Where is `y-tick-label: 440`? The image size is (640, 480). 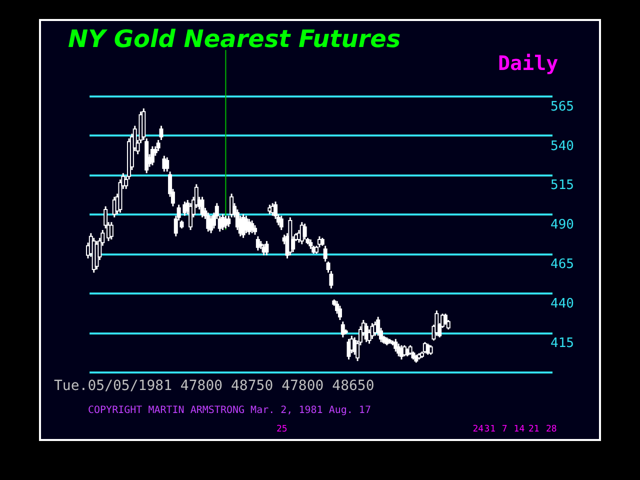
y-tick-label: 440 is located at coordinates (562, 304).